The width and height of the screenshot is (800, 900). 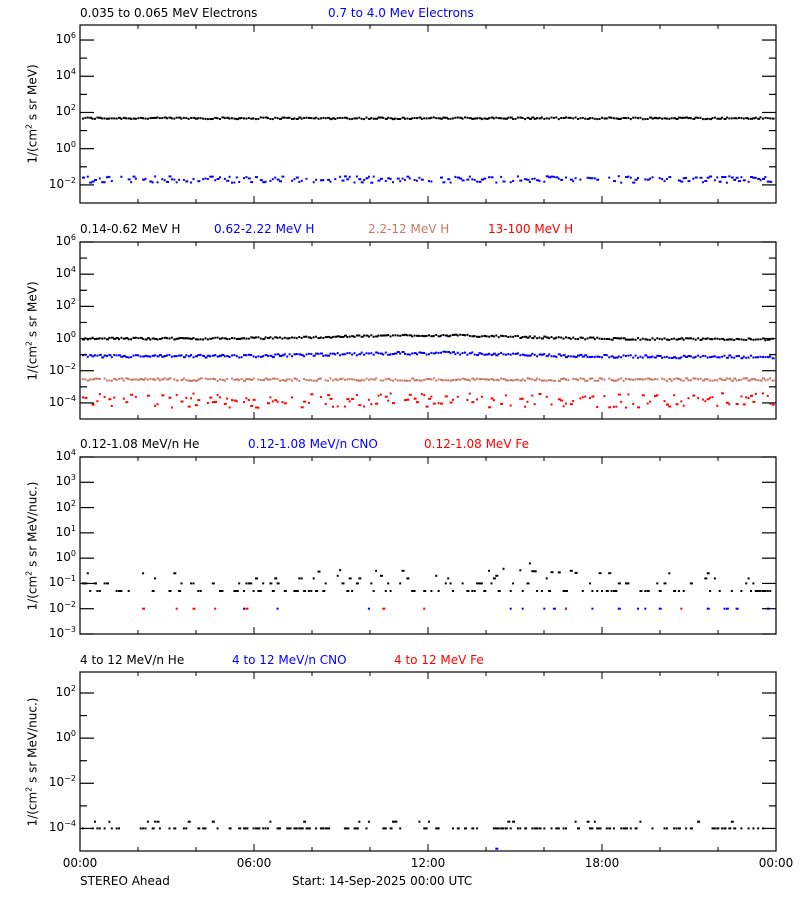 What do you see at coordinates (428, 400) in the screenshot?
I see `series-13-100-mev-h` at bounding box center [428, 400].